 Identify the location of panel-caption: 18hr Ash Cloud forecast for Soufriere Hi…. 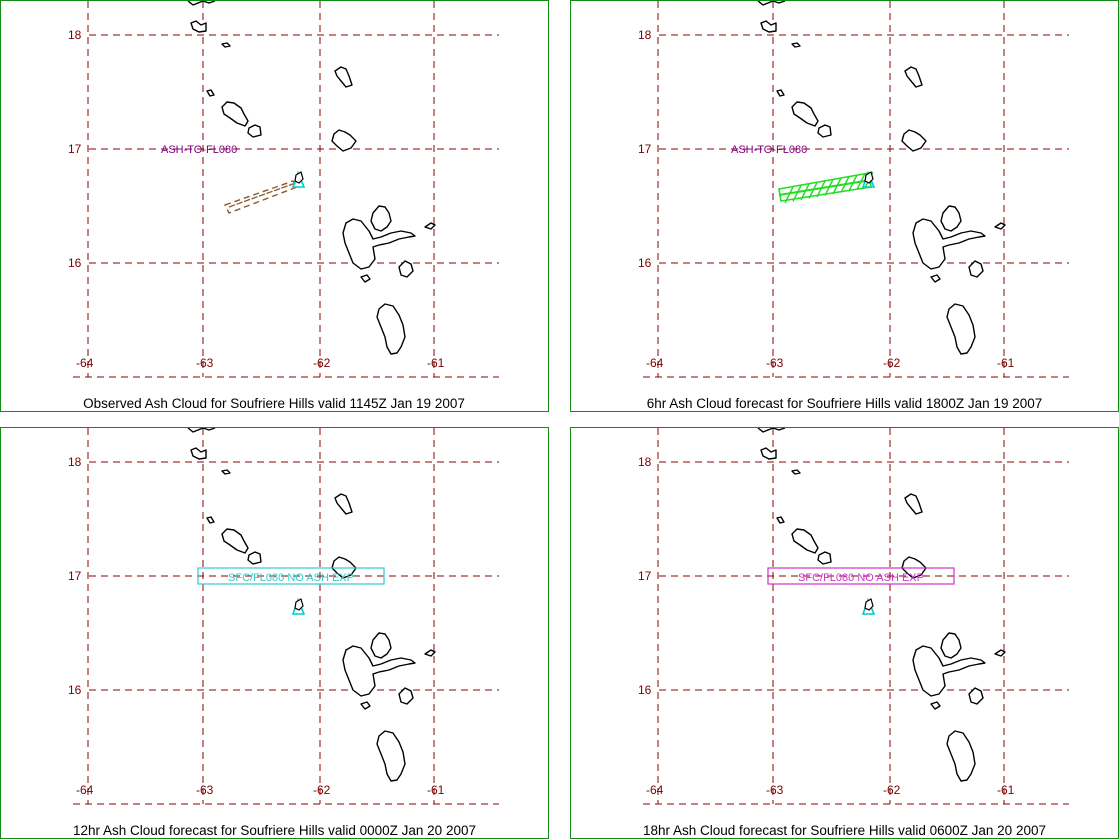
(844, 830).